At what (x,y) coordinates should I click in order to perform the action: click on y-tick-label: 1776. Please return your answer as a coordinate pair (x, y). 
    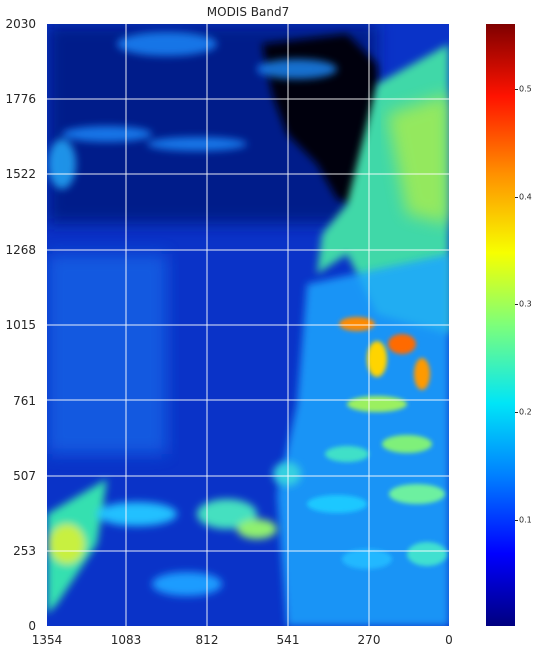
    Looking at the image, I should click on (20, 99).